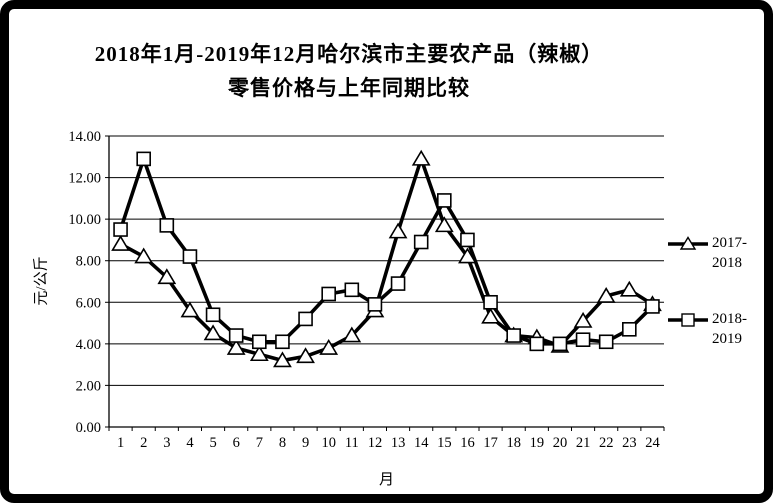 The width and height of the screenshot is (773, 503). I want to click on chart-title-line1: 2018年1月-2019年12月哈尔滨市主要农产品（辣椒）, so click(349, 54).